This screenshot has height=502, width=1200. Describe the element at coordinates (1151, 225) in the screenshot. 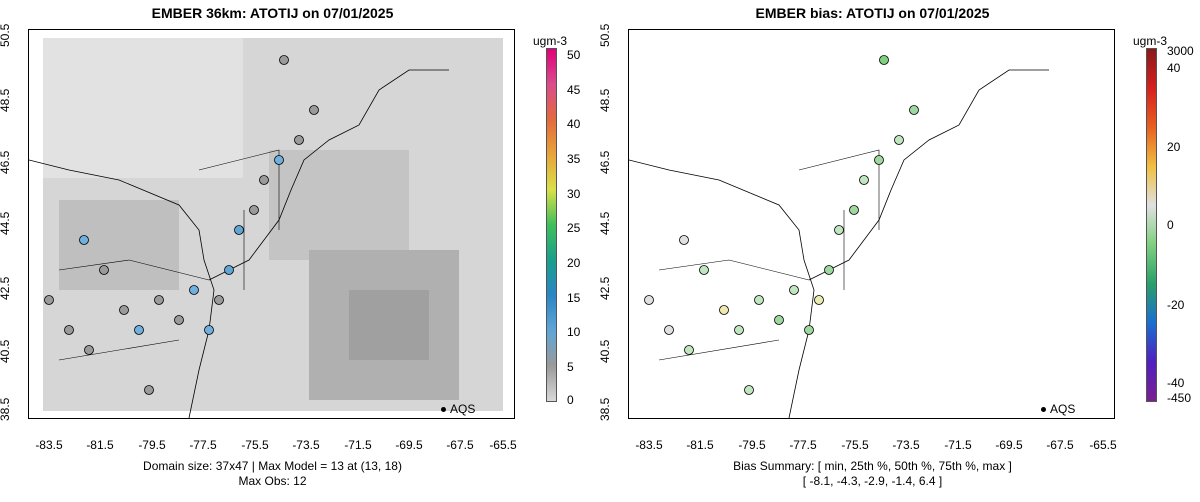

I see `bias-colorbar` at that location.